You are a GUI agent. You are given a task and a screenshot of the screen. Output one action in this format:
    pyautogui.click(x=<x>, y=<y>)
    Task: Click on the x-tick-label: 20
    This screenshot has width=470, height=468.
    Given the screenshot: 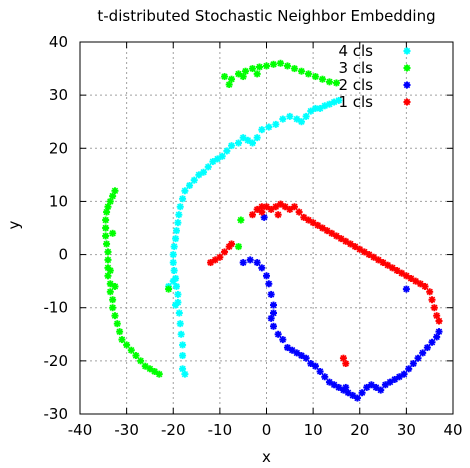 What is the action you would take?
    pyautogui.click(x=359, y=430)
    